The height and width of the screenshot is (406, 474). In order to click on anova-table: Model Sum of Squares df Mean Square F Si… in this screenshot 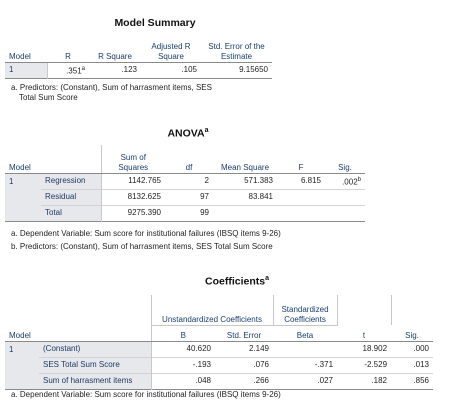, I will do `click(185, 183)`.